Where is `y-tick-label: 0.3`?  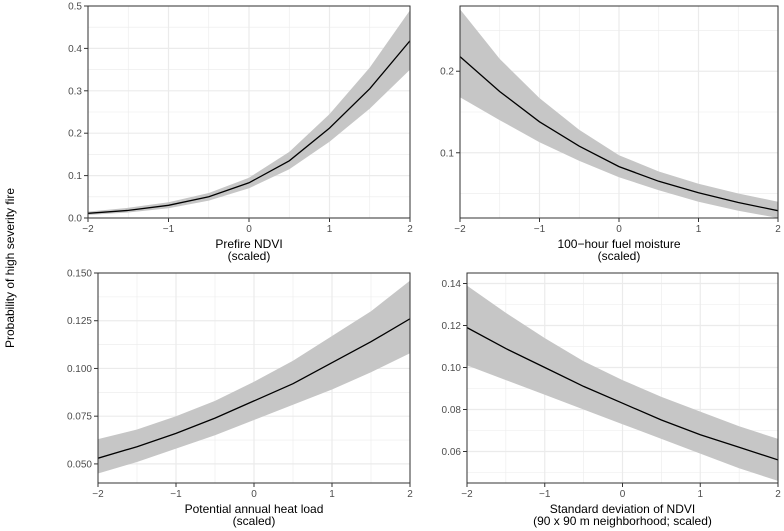 y-tick-label: 0.3 is located at coordinates (75, 91).